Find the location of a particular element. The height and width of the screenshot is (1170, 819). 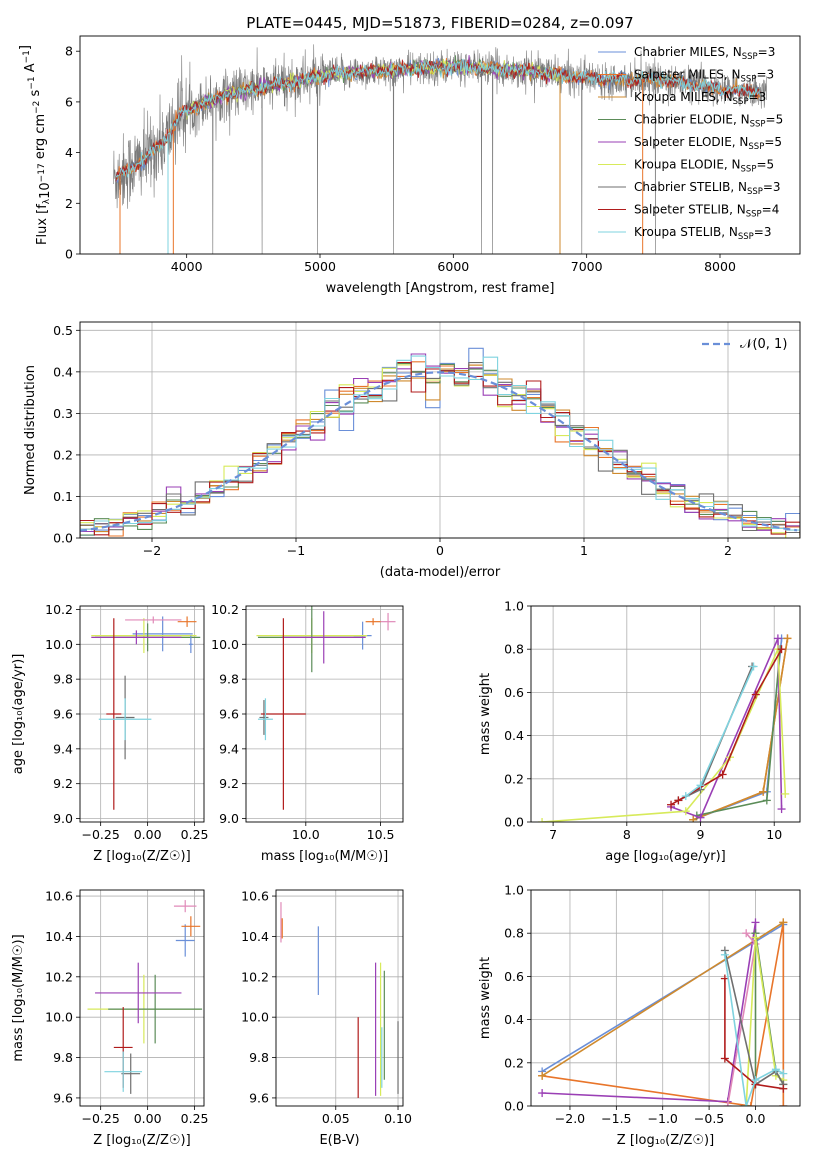

legend-entry: Kroupa ELODIE, NSSP=5 is located at coordinates (704, 166).